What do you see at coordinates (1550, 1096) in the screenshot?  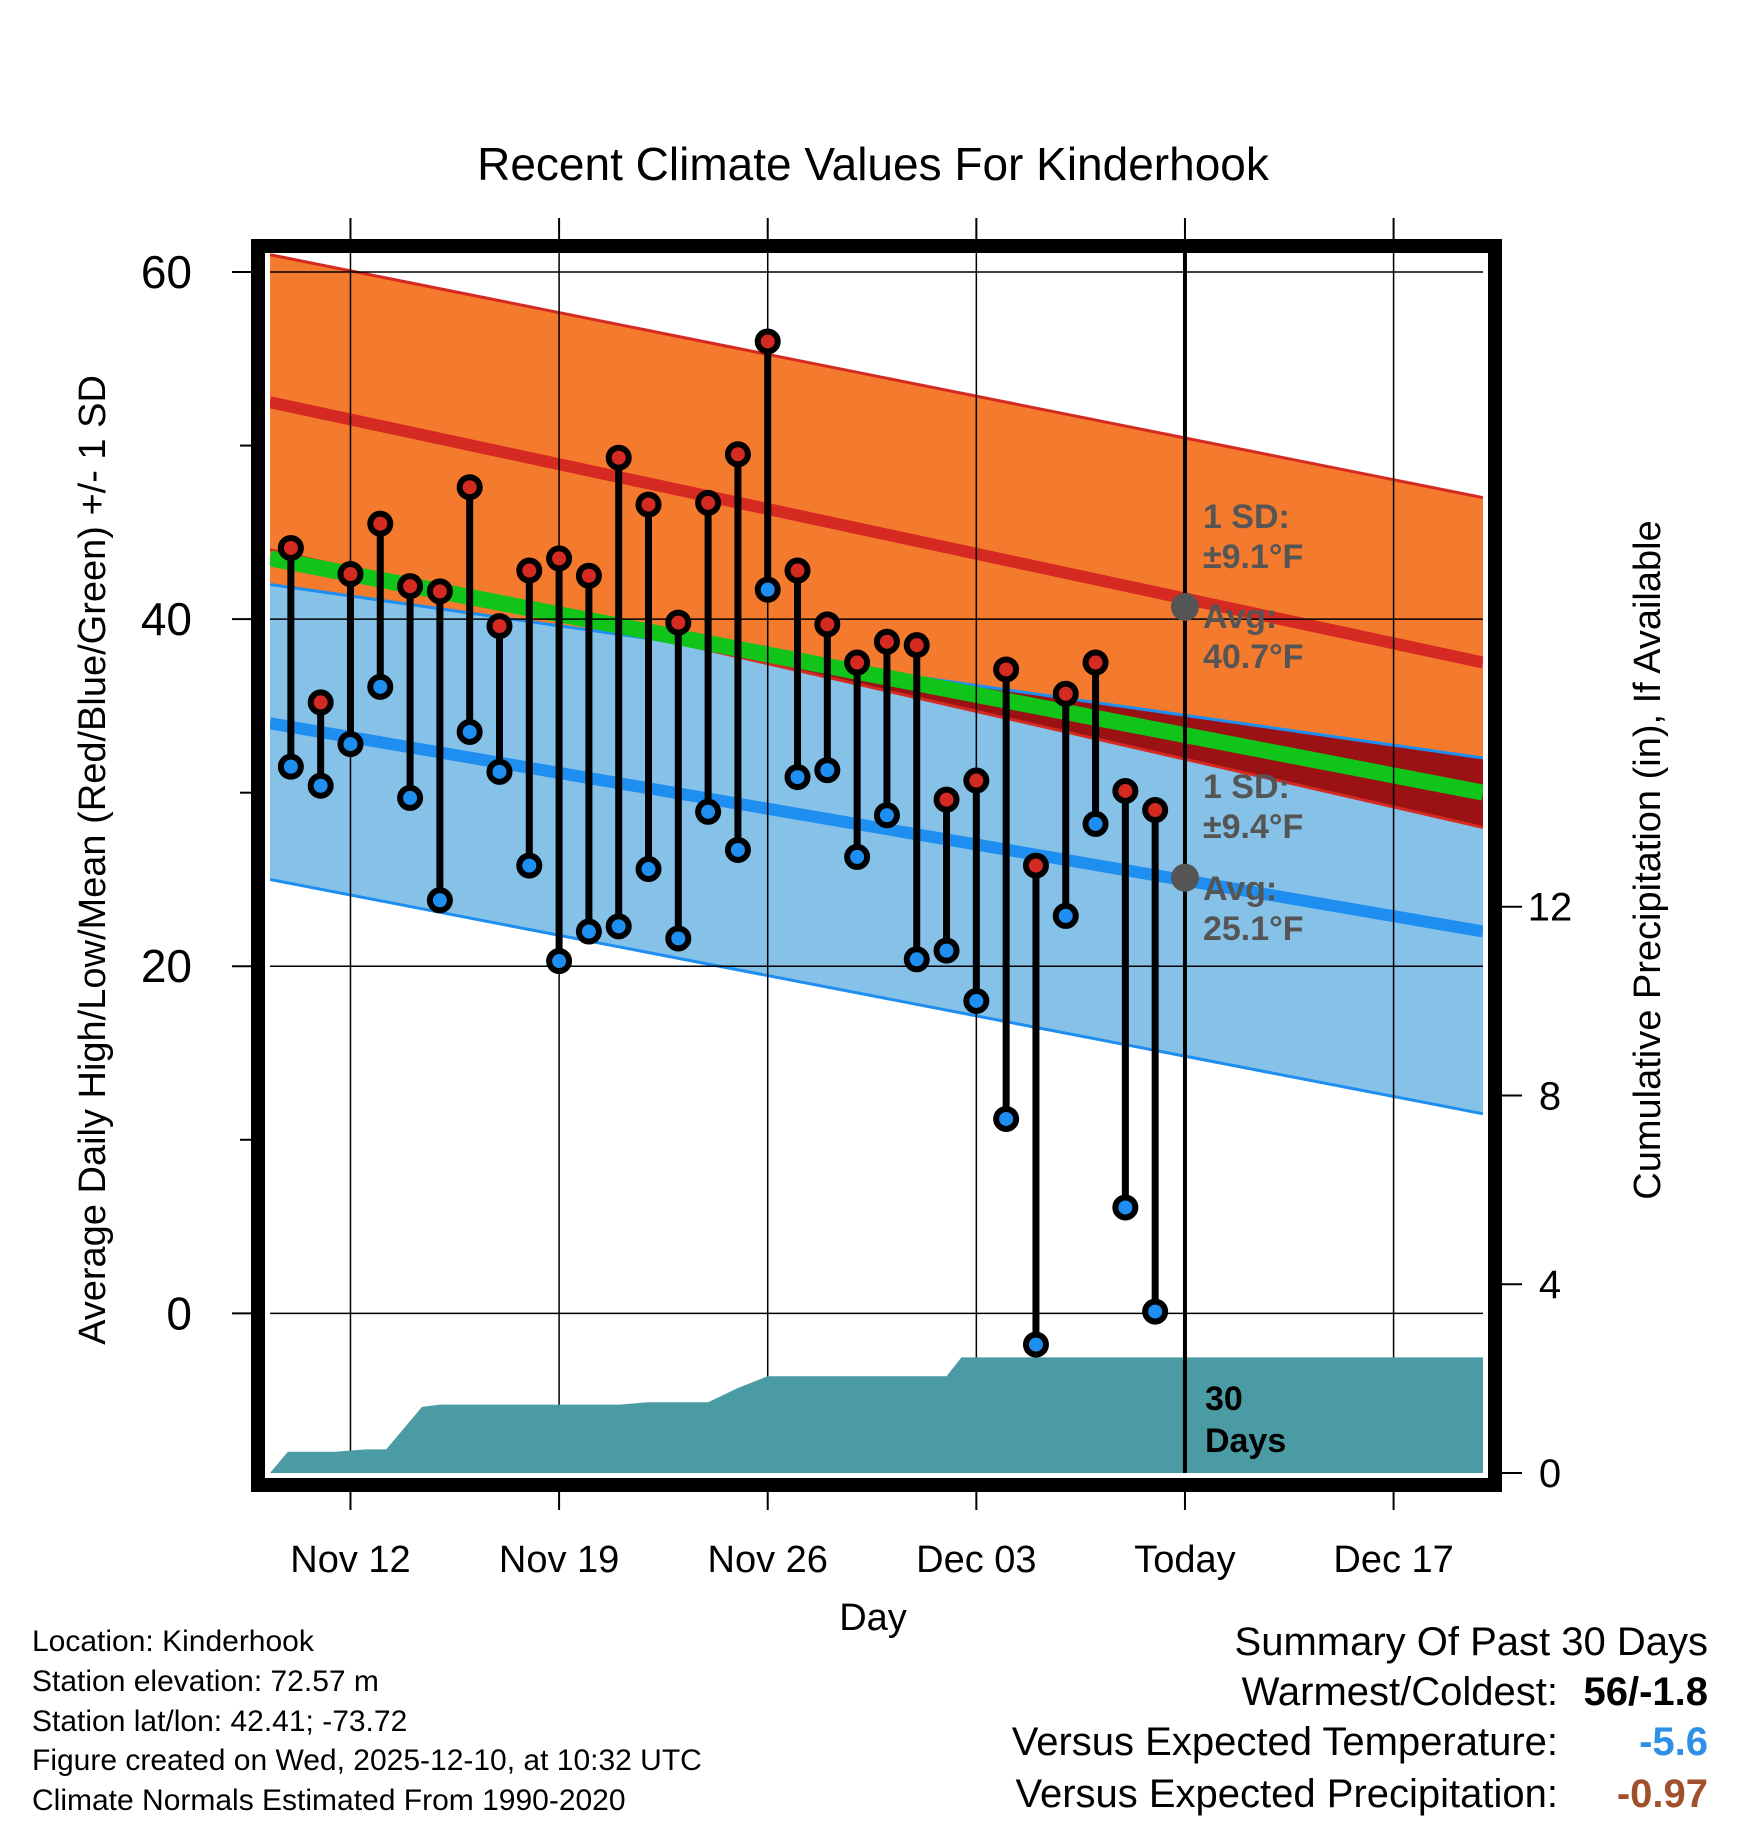 I see `y2-tick-label: 8` at bounding box center [1550, 1096].